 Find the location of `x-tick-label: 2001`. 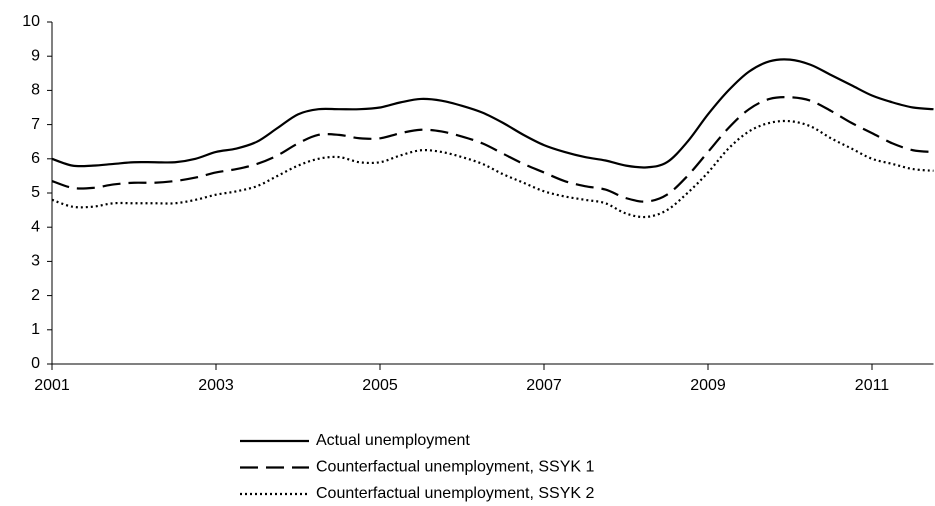

x-tick-label: 2001 is located at coordinates (52, 385).